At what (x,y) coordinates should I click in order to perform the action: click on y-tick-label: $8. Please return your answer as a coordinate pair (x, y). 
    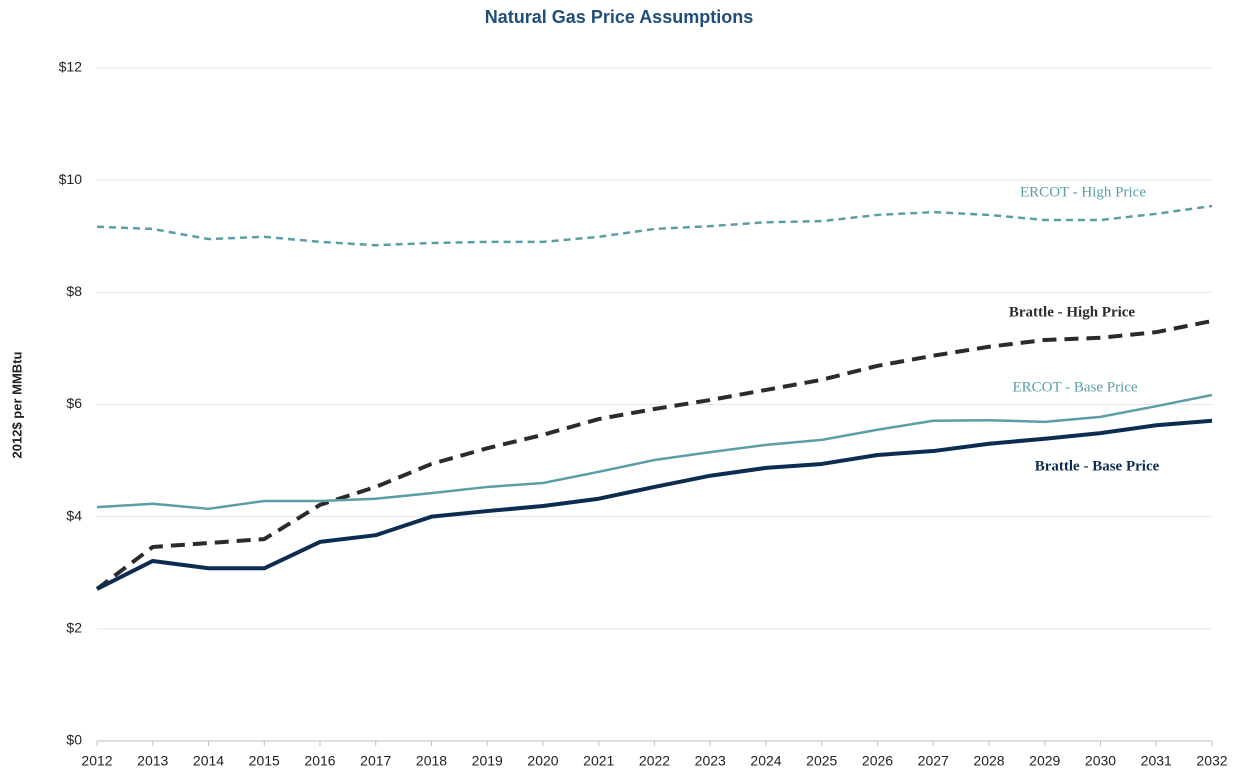
    Looking at the image, I should click on (74, 291).